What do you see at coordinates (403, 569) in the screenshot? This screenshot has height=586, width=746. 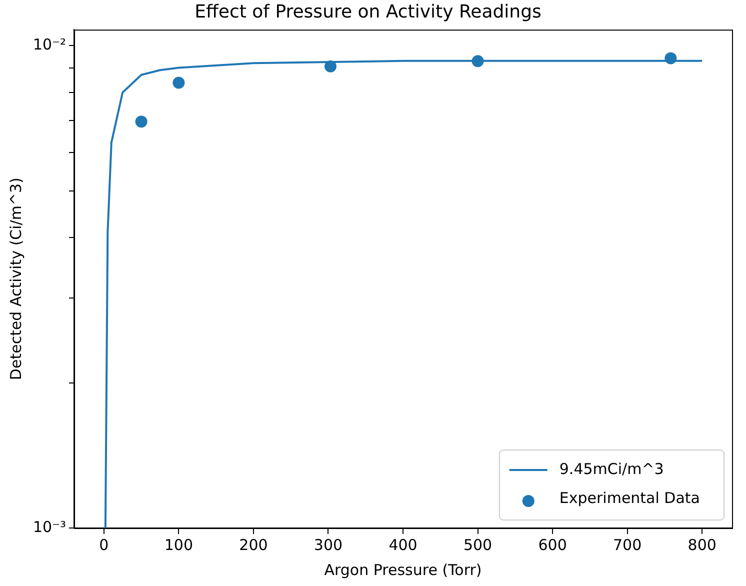 I see `x-axis-title: Argon Pressure (Torr)` at bounding box center [403, 569].